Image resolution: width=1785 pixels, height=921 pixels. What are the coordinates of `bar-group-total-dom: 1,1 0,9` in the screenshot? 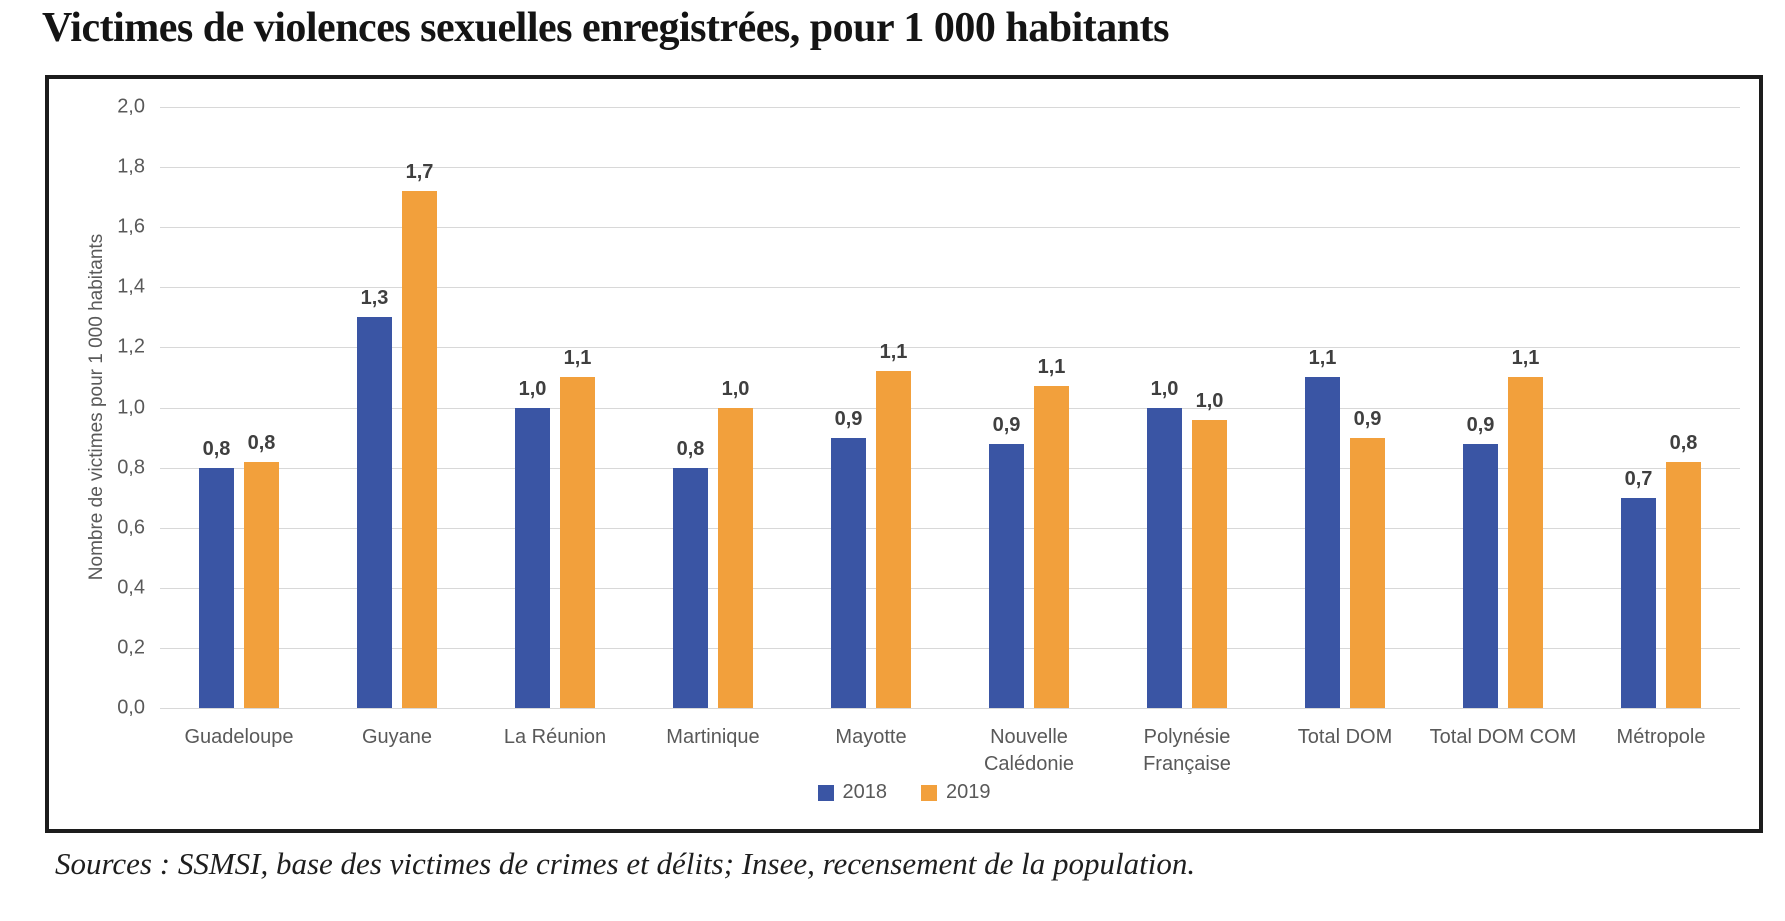 It's located at (1345, 527).